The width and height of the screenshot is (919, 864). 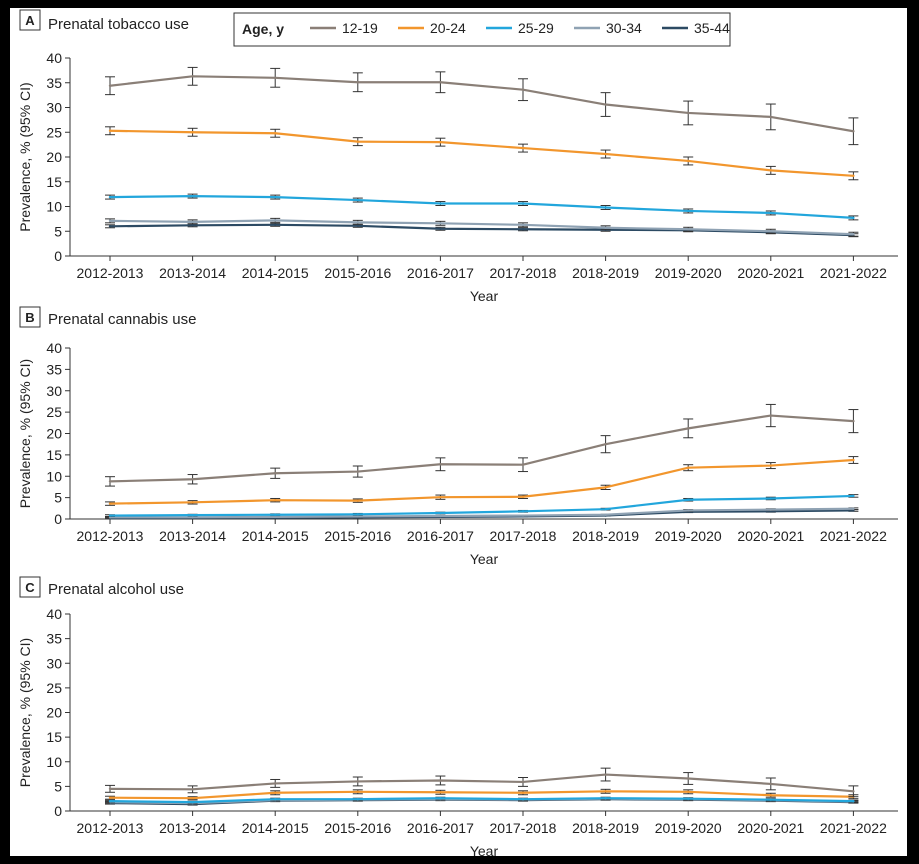 I want to click on panel-title: Prenatal alcohol use, so click(x=116, y=589).